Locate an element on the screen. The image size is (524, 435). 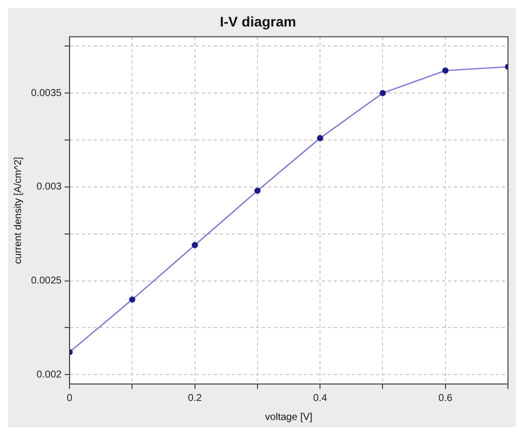
x-tick-label: 0.4 is located at coordinates (320, 398).